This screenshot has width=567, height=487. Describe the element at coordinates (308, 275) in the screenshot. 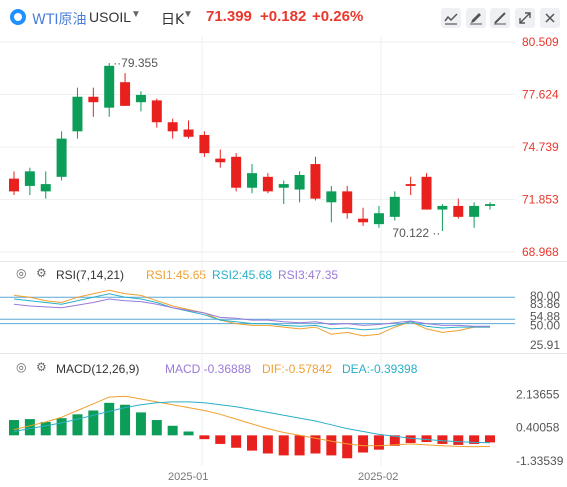

I see `rsi3-value: RSI3:47.35` at that location.